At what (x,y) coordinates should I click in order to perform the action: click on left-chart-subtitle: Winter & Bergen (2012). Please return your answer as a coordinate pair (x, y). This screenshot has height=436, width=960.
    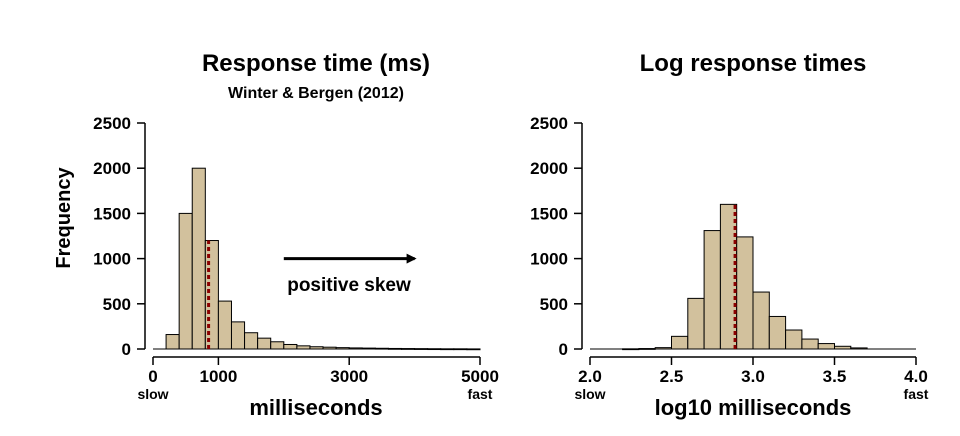
    Looking at the image, I should click on (316, 93).